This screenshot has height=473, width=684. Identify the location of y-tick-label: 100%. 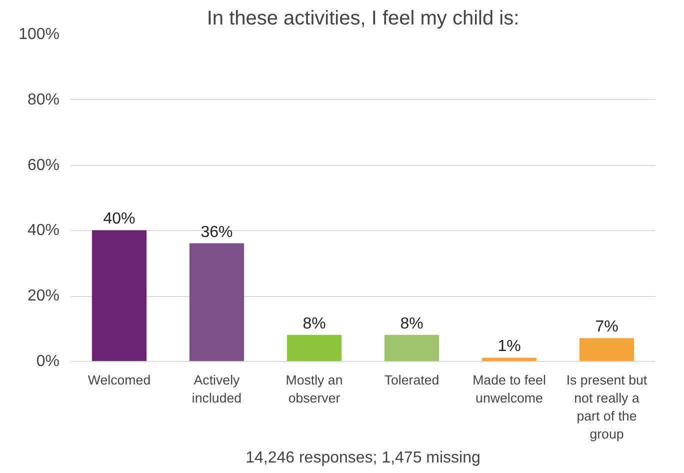
(39, 34).